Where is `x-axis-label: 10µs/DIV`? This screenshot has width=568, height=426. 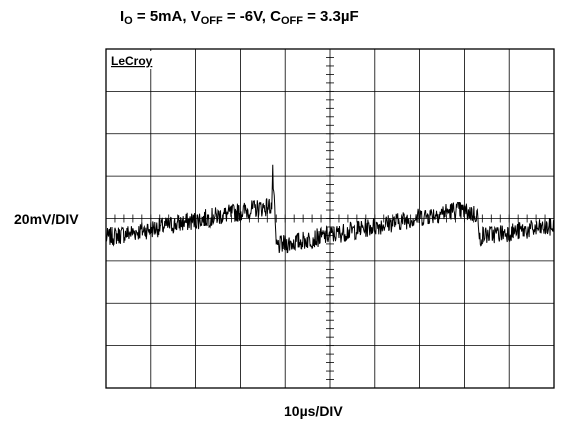 x-axis-label: 10µs/DIV is located at coordinates (313, 411).